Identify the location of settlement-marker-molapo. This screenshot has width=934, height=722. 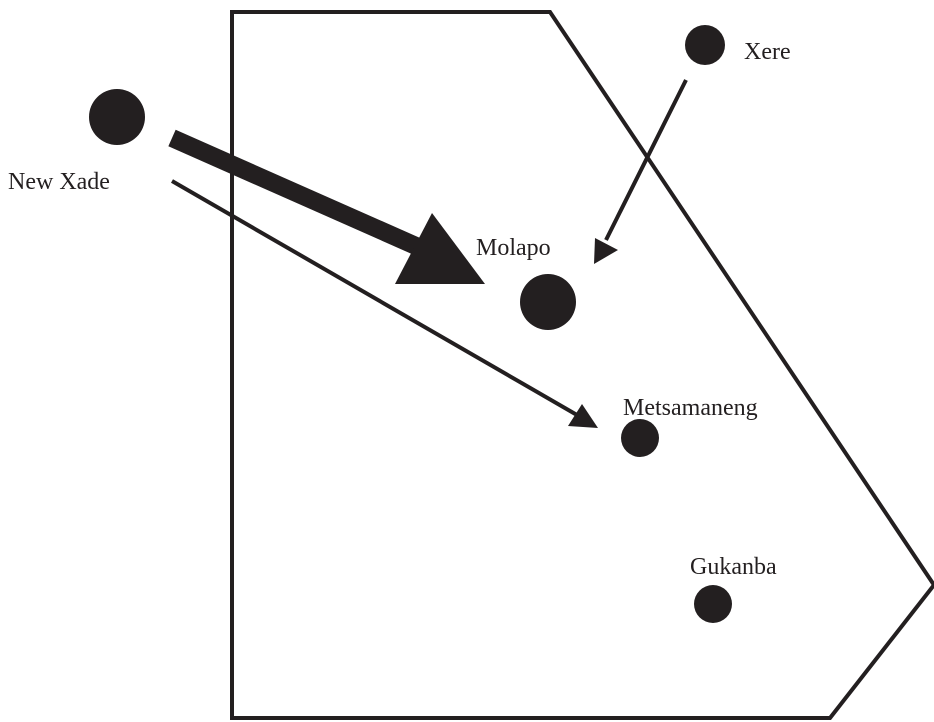
(548, 302).